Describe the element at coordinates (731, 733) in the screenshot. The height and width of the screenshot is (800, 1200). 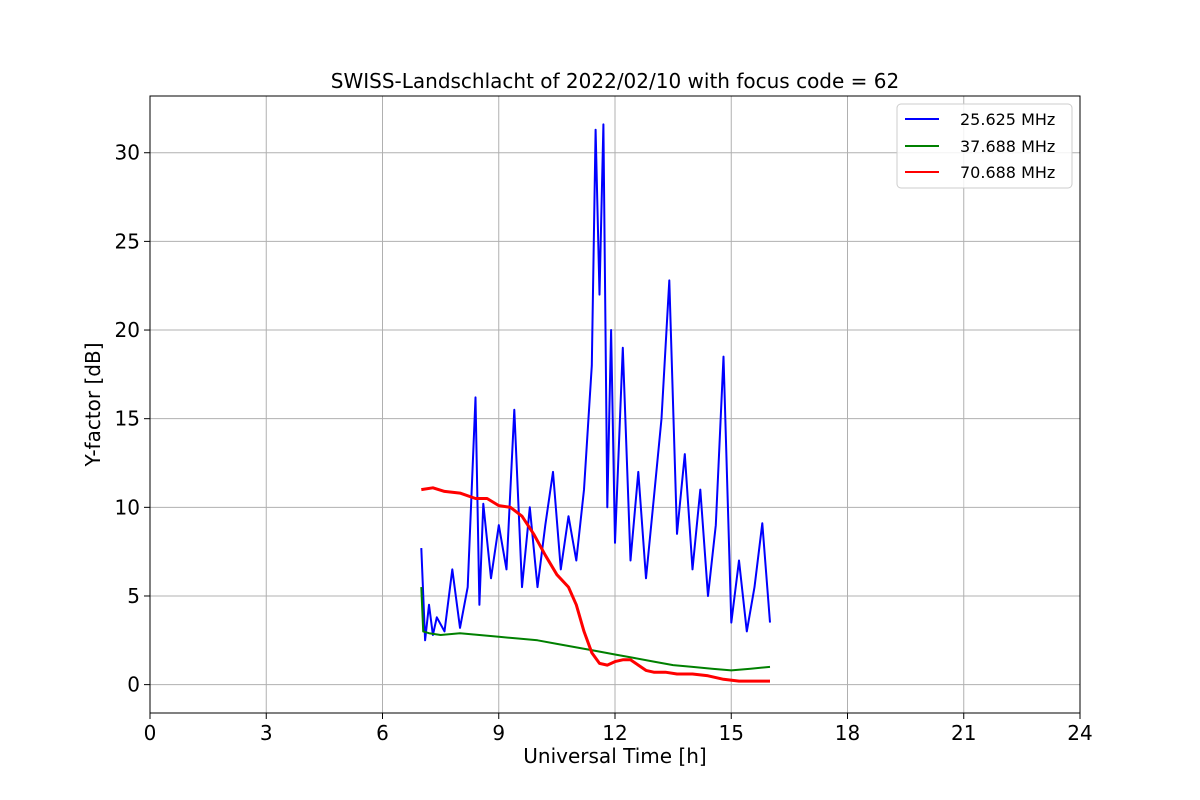
I see `x-tick-label: 15` at that location.